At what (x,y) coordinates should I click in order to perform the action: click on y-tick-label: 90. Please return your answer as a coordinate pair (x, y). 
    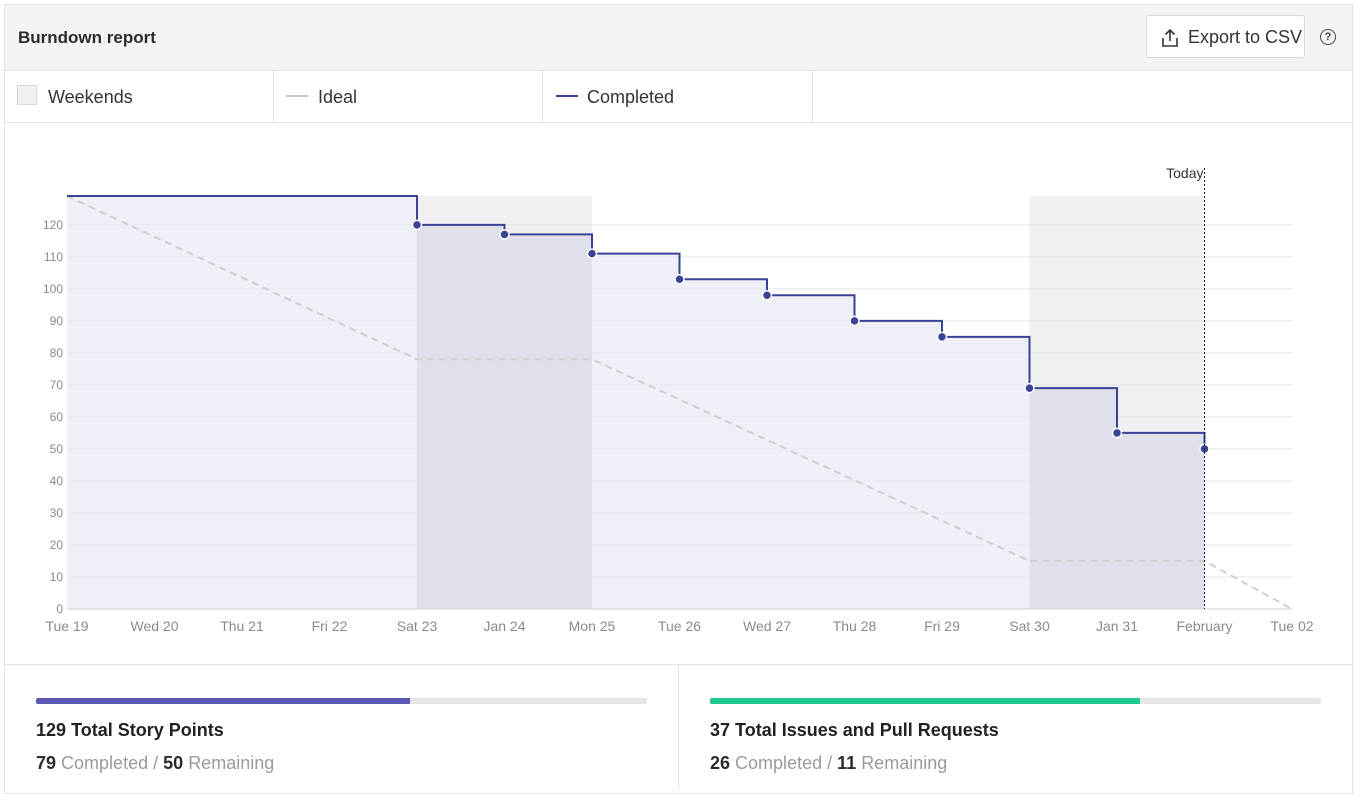
    Looking at the image, I should click on (57, 321).